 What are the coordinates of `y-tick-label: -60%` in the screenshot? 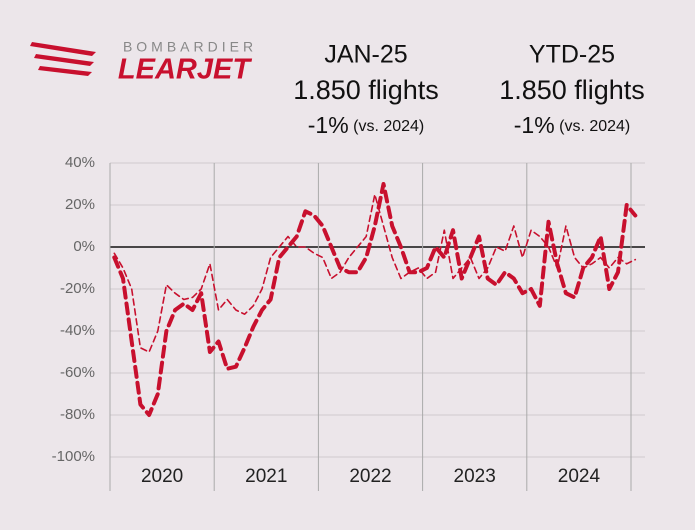 It's located at (77, 372).